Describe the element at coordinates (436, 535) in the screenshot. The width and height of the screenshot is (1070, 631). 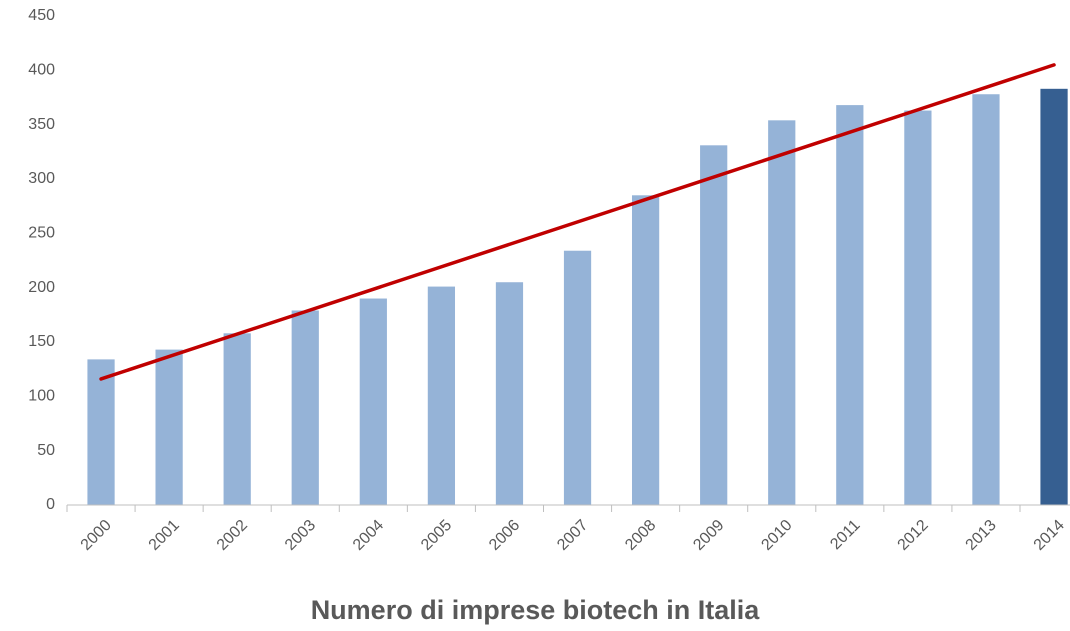
I see `x-tick-label: 2005` at that location.